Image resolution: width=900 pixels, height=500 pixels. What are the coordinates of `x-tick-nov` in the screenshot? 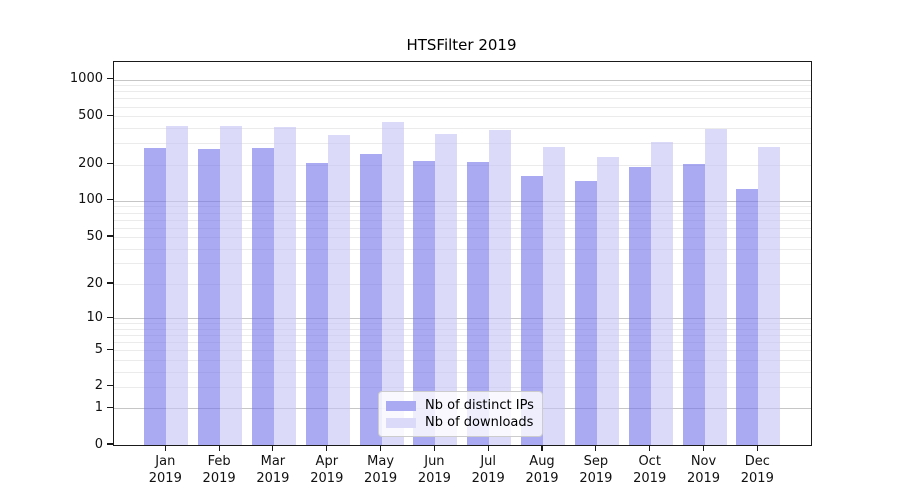 It's located at (703, 448).